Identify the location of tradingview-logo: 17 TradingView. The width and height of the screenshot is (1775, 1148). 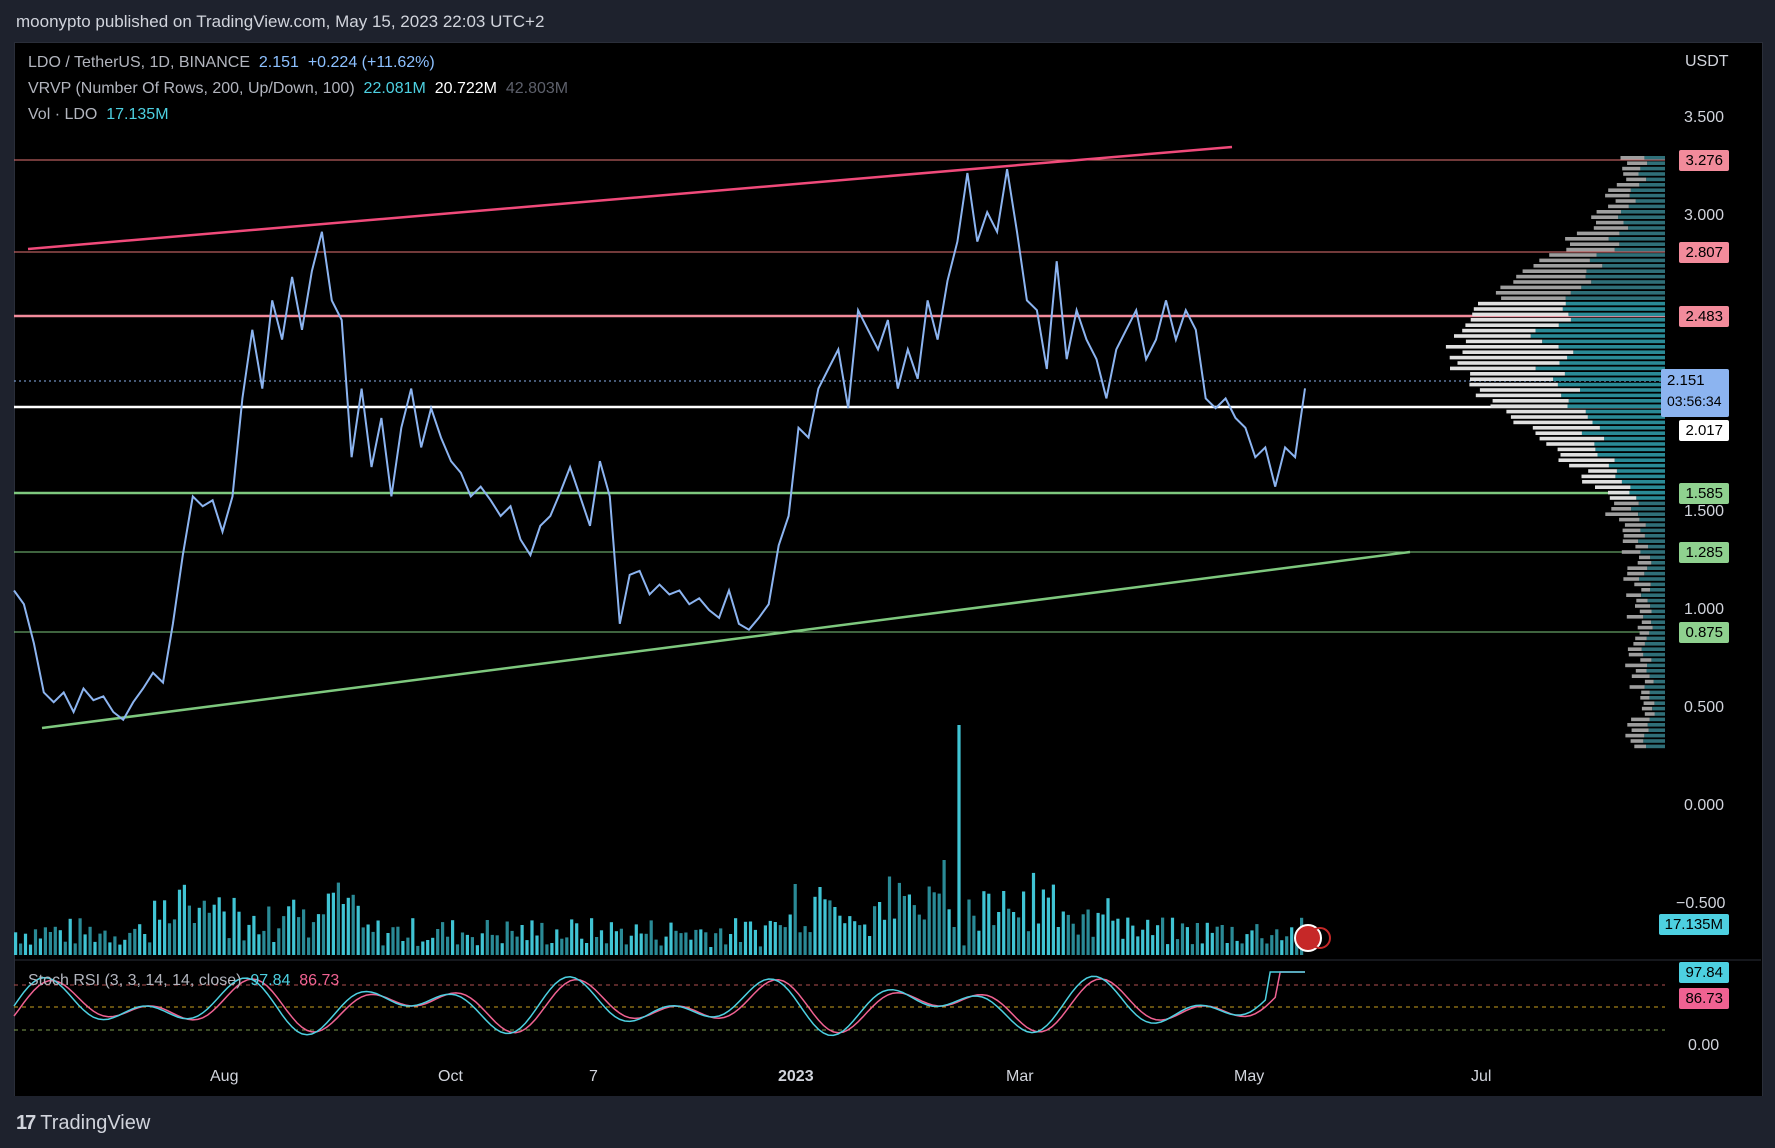
(83, 1123).